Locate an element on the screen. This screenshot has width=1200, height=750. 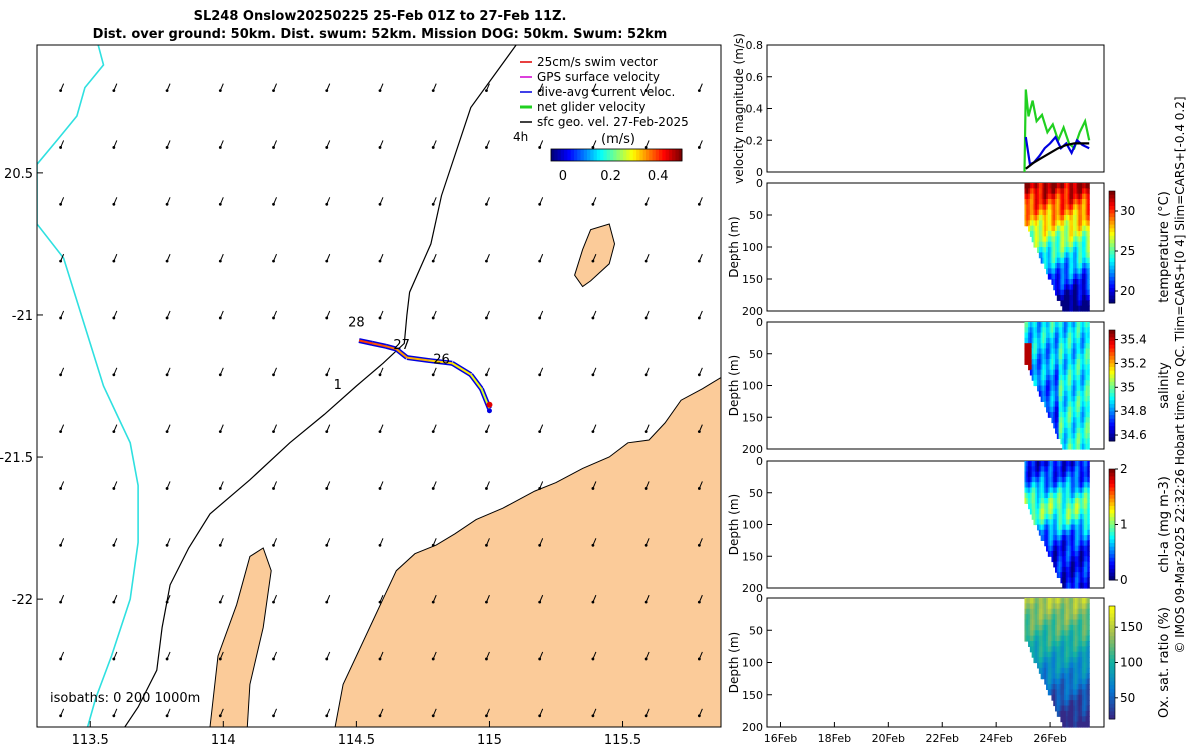
day-label: 1 is located at coordinates (338, 385).